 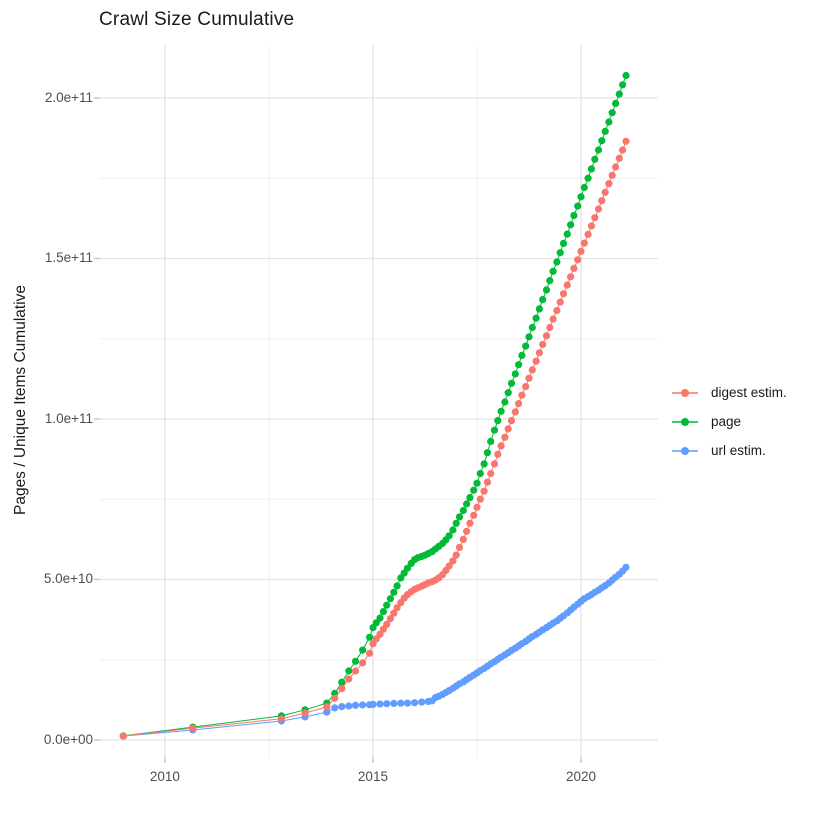 What do you see at coordinates (68, 258) in the screenshot?
I see `y-tick-label: 1.5e+11` at bounding box center [68, 258].